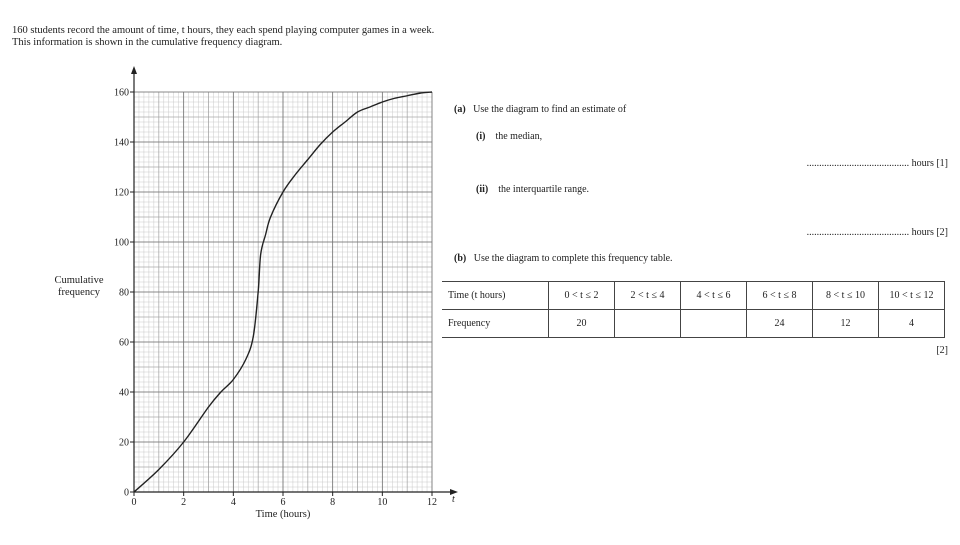  Describe the element at coordinates (124, 293) in the screenshot. I see `y-tick-label: 80` at that location.